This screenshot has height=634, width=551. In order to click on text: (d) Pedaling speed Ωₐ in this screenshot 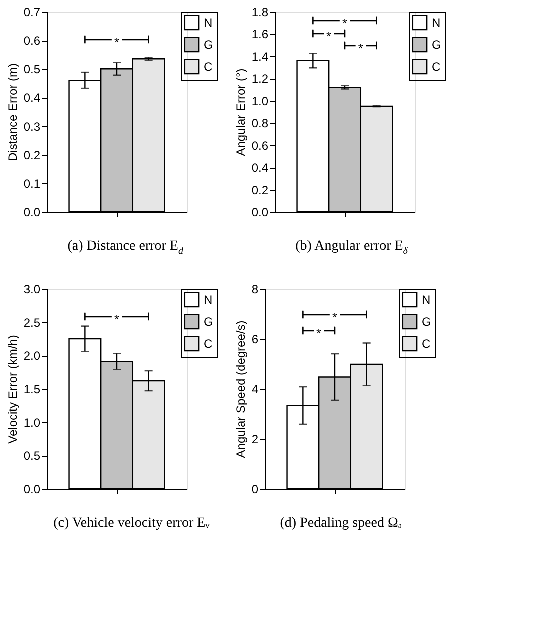, I will do `click(341, 523)`.